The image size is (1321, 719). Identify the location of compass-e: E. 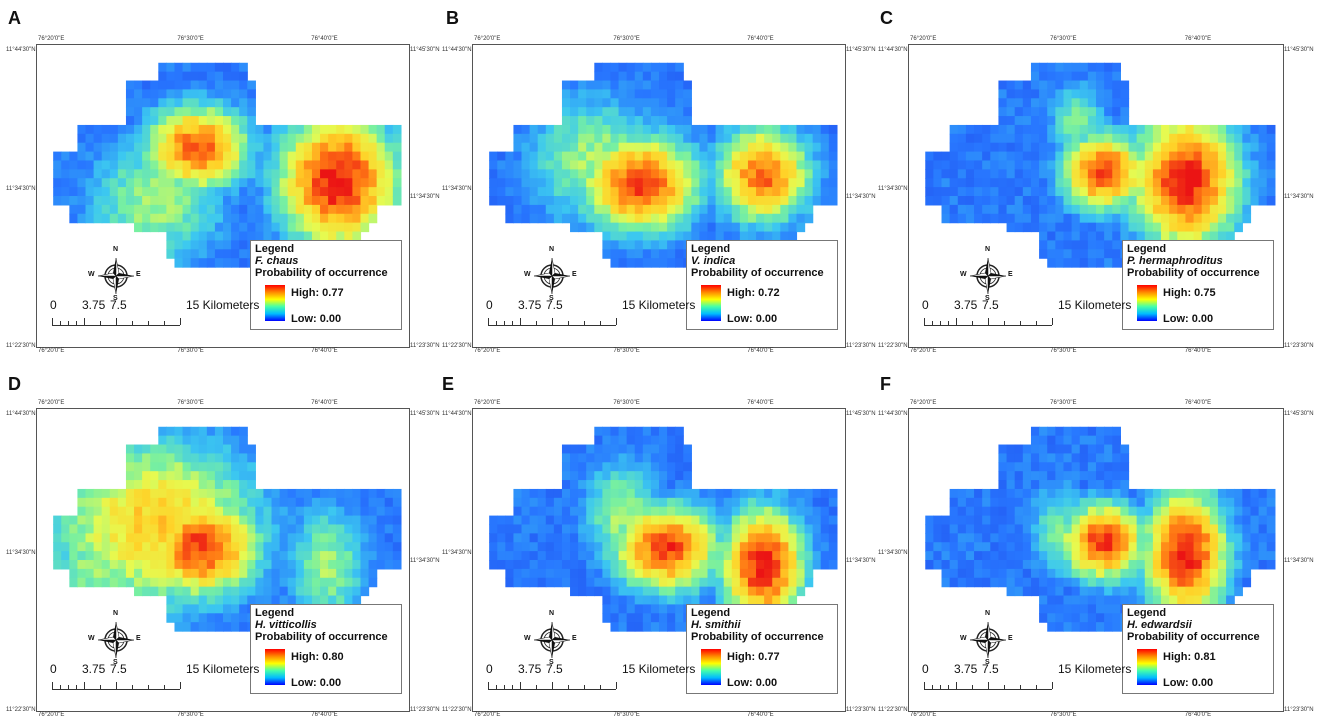
(574, 638).